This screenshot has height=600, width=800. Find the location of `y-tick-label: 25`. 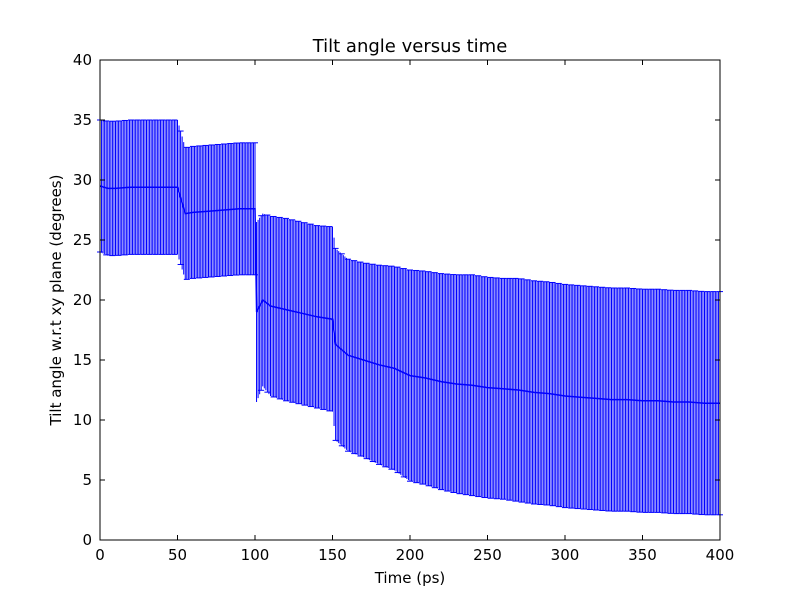

y-tick-label: 25 is located at coordinates (82, 240).